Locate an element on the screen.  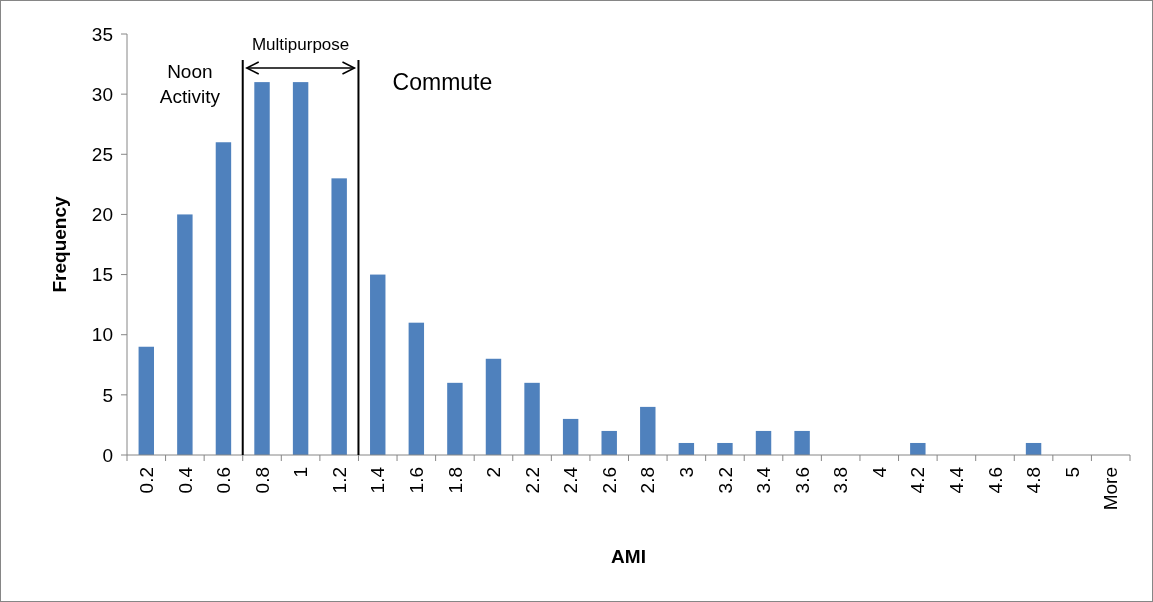
x-tick-label: 3.4 is located at coordinates (764, 480).